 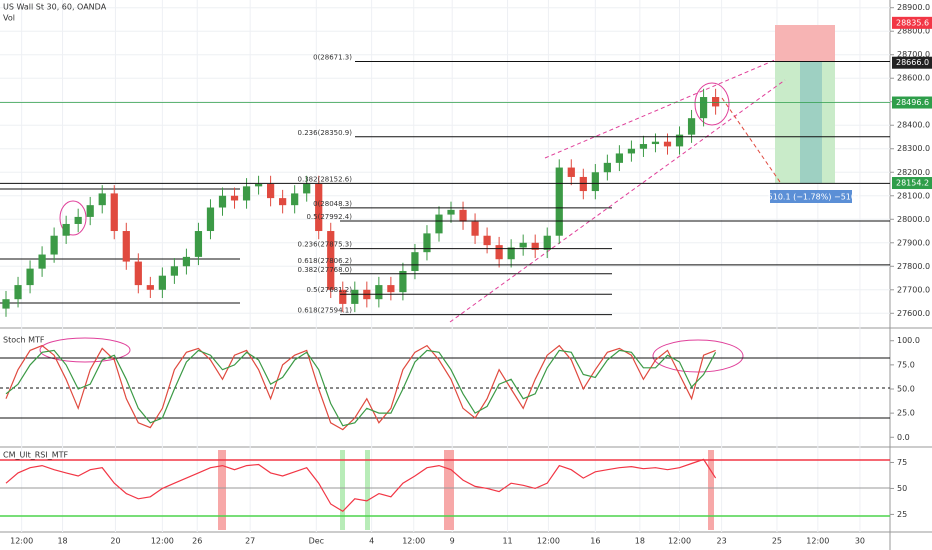 I want to click on fib-label: 0.382(27768.0), so click(x=325, y=270).